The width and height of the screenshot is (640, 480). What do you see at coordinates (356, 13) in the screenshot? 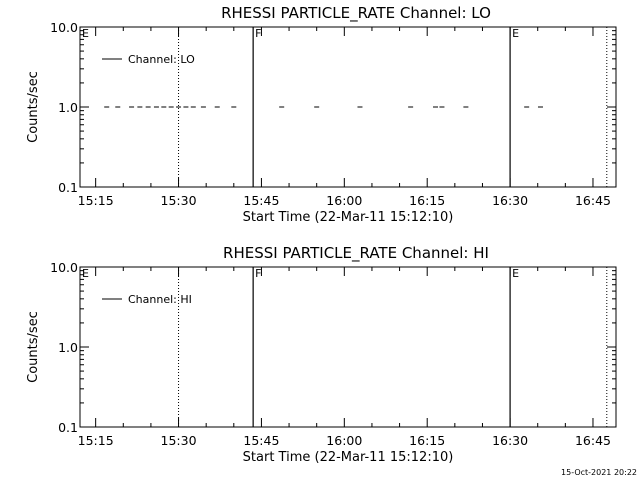
I see `chart-title: RHESSI PARTICLE_RATE Channel: LO` at bounding box center [356, 13].